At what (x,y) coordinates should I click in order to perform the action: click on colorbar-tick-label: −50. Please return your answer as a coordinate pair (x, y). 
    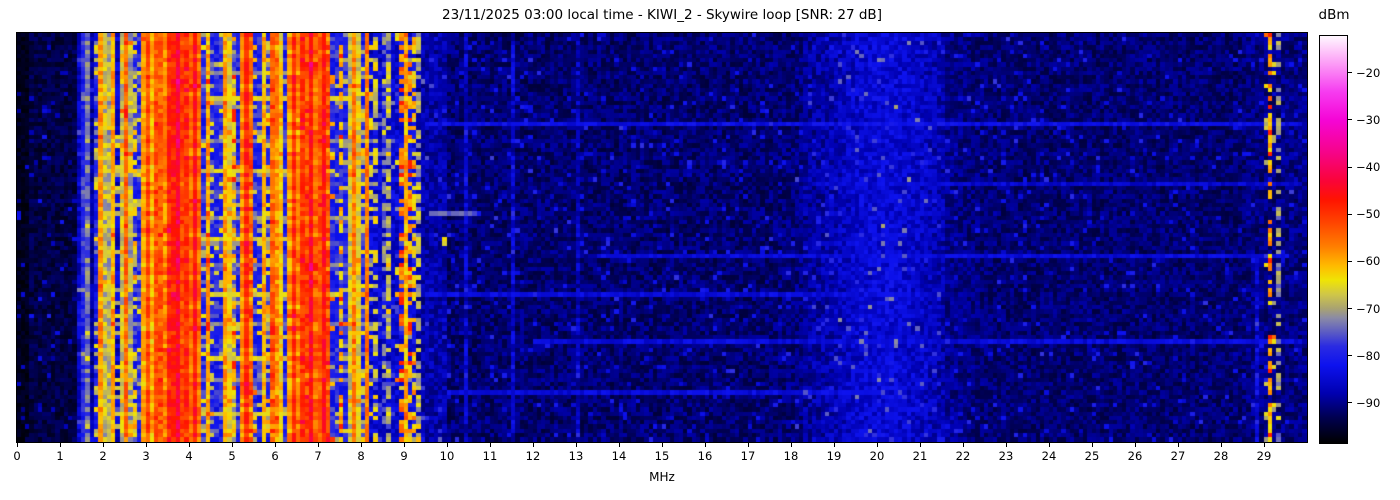
    Looking at the image, I should click on (1368, 214).